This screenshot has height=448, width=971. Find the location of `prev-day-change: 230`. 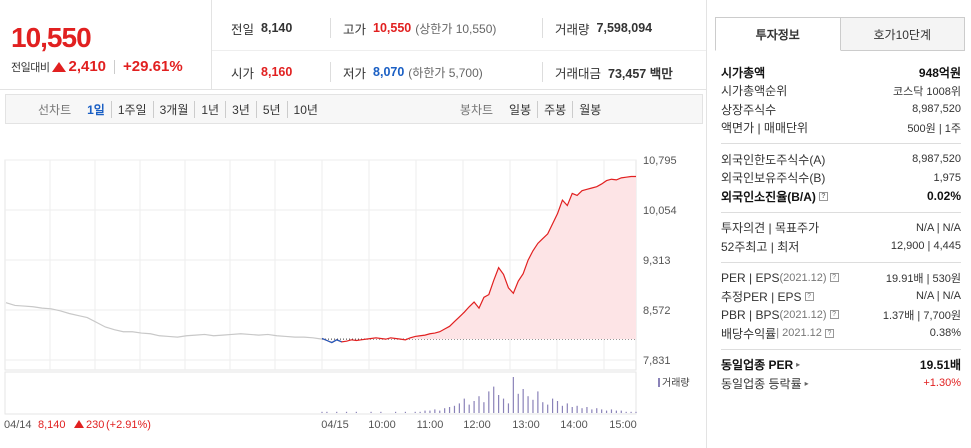

prev-day-change: 230 is located at coordinates (95, 425).